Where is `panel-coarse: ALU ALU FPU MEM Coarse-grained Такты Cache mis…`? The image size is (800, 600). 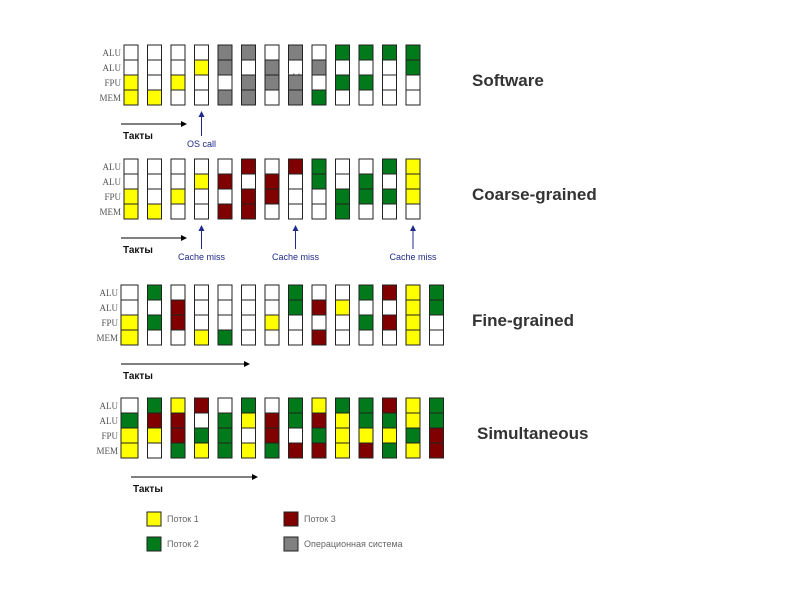
panel-coarse: ALU ALU FPU MEM Coarse-grained Такты Cache mis… is located at coordinates (348, 210).